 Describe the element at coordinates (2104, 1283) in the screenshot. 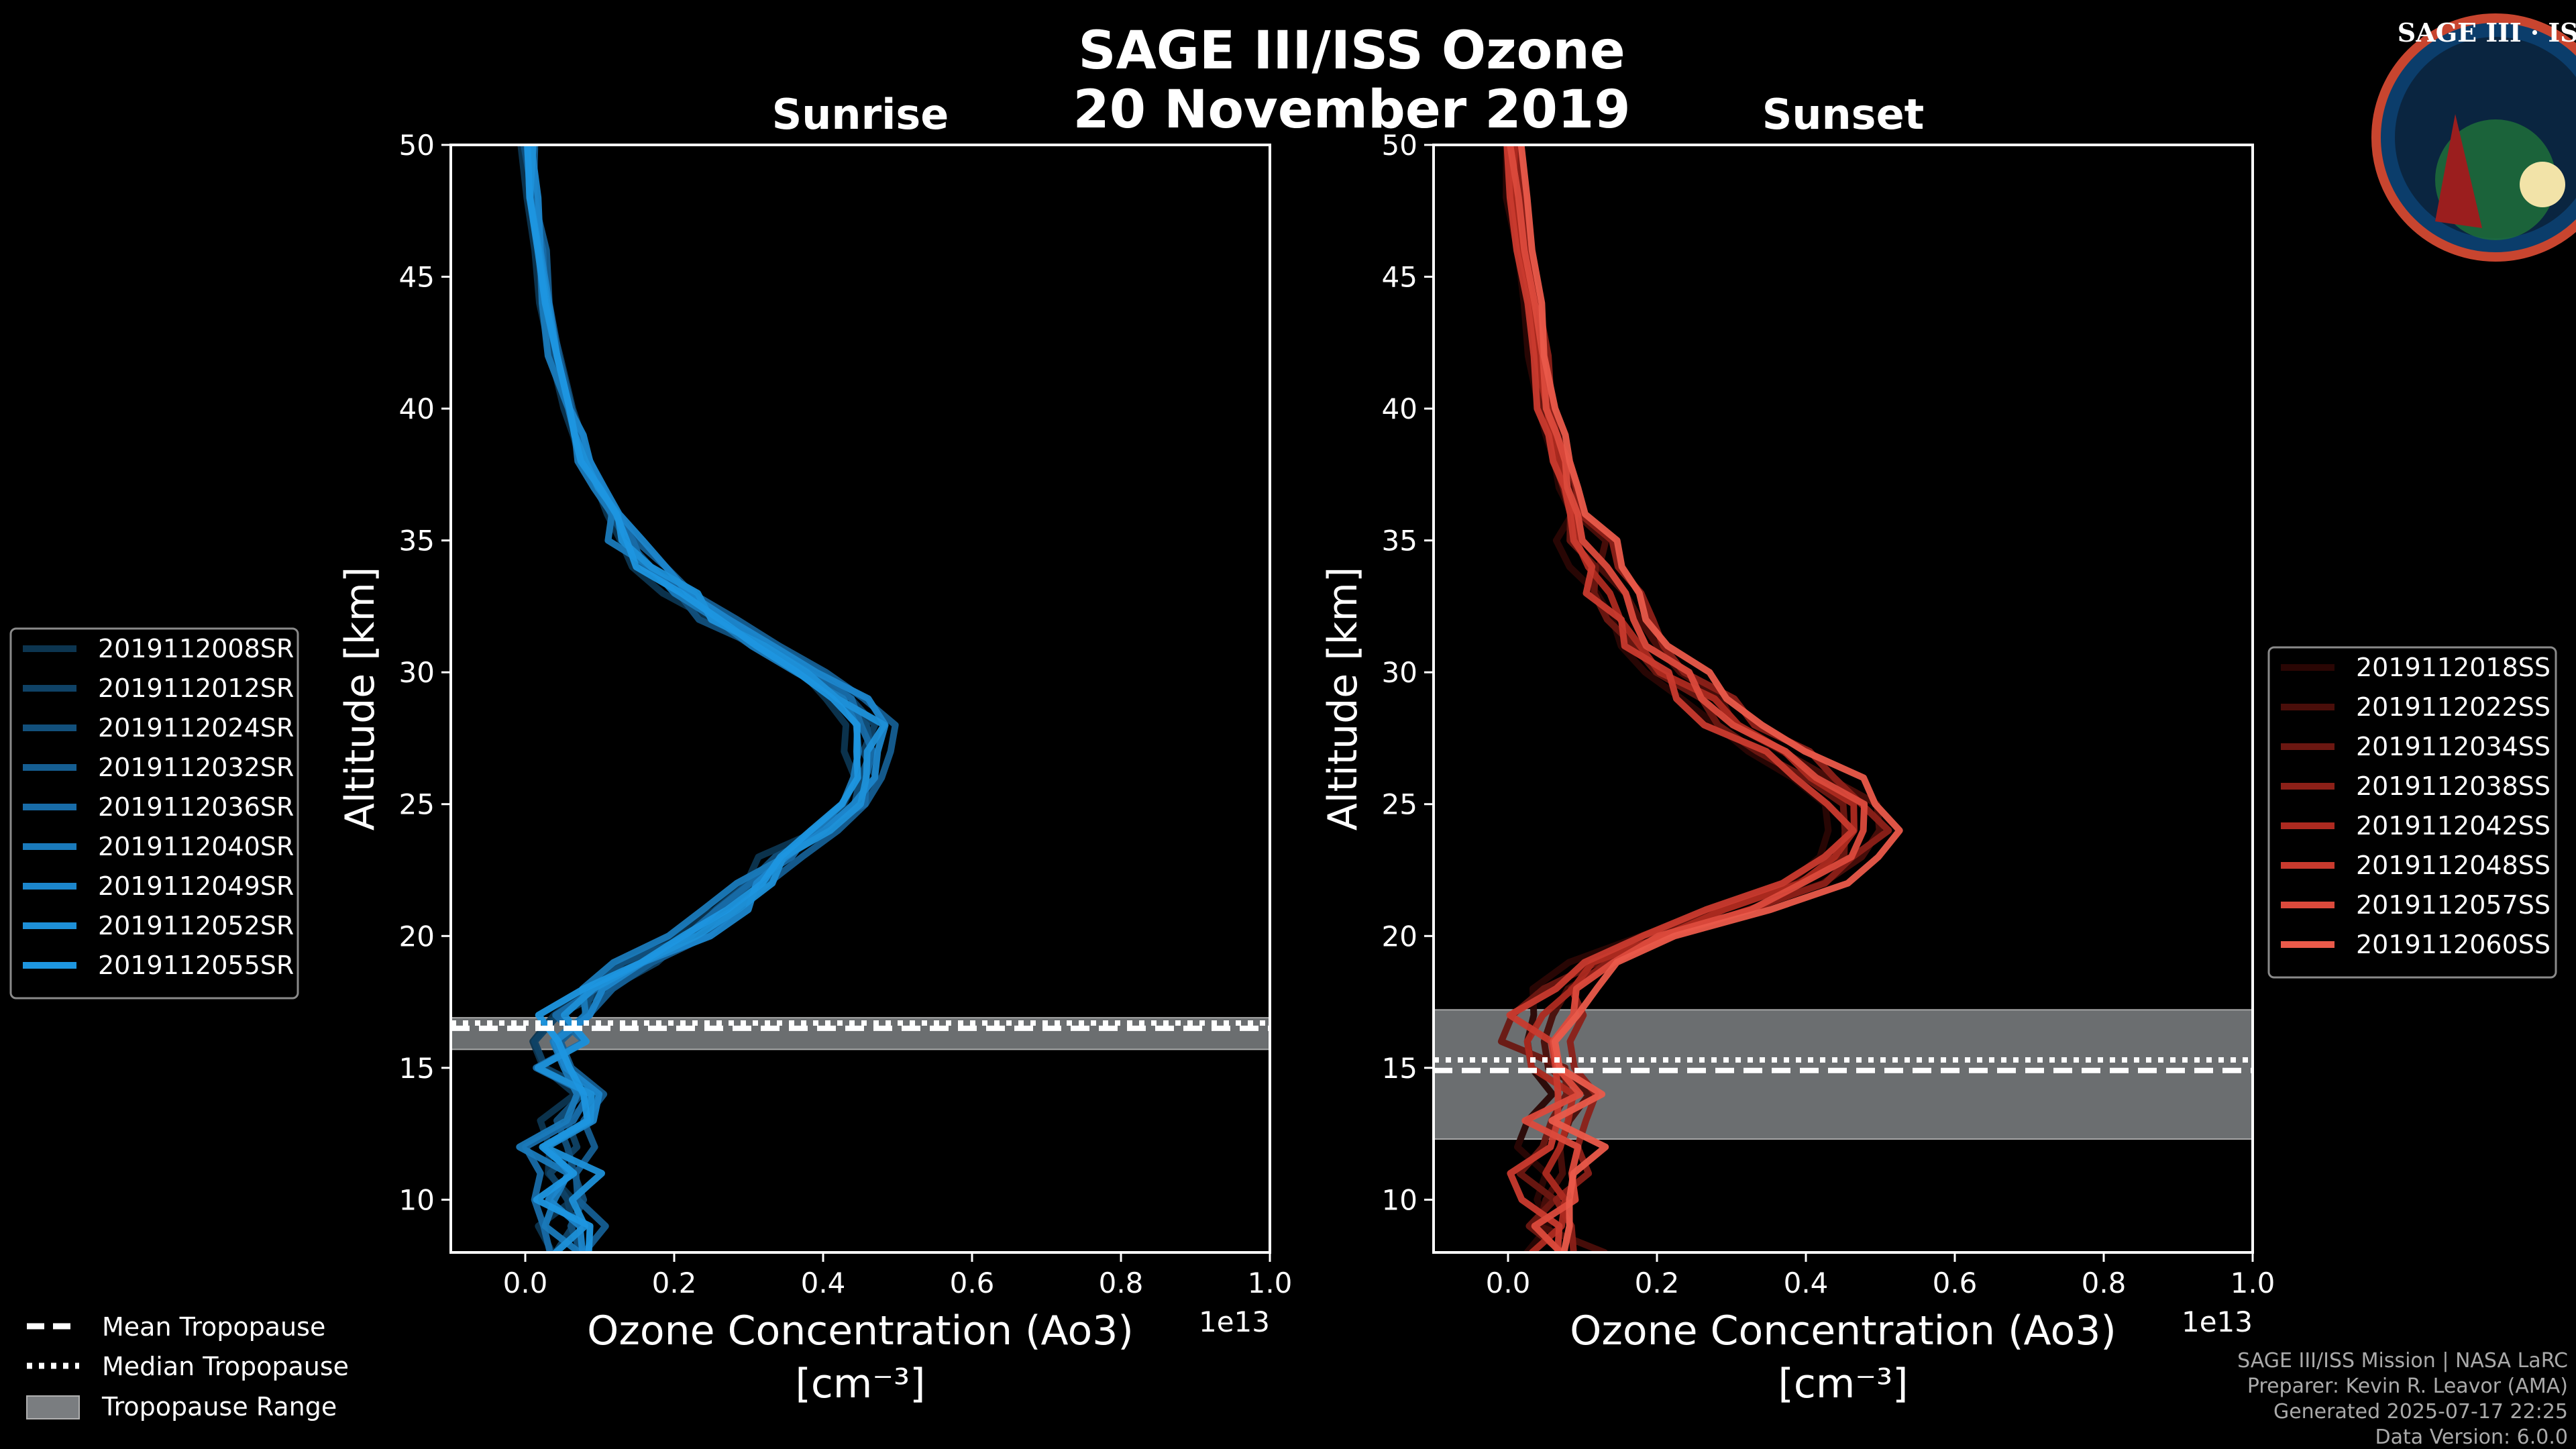

I see `sunset-xtick-label: 0.8` at that location.